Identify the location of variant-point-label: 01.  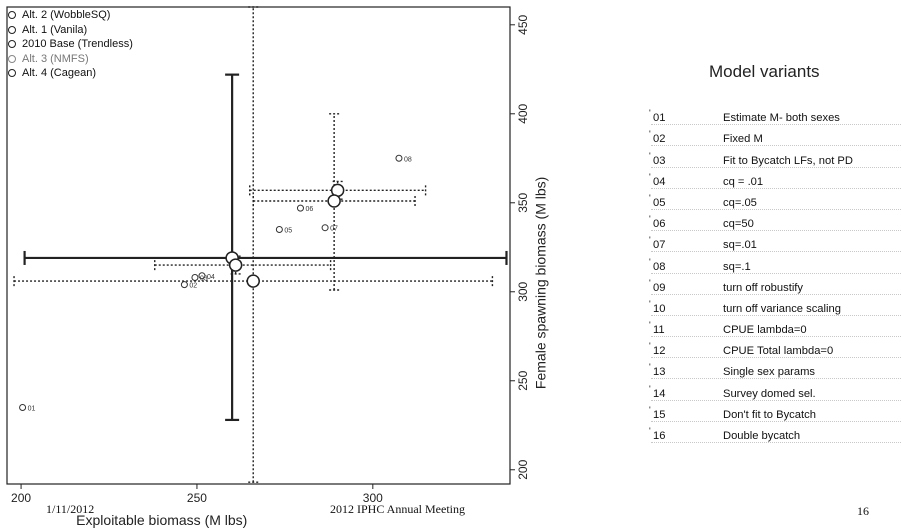
(32, 408).